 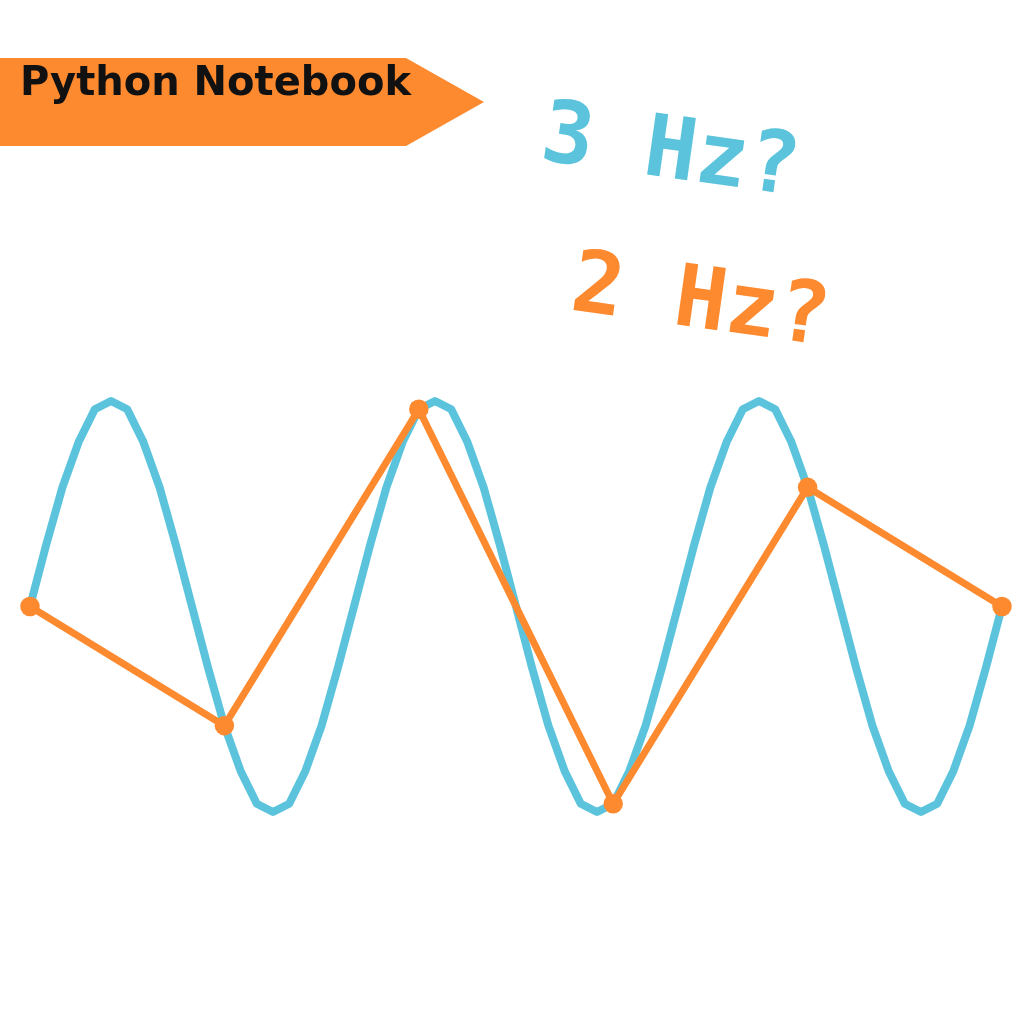 I want to click on text: 2 Hz?, so click(x=701, y=298).